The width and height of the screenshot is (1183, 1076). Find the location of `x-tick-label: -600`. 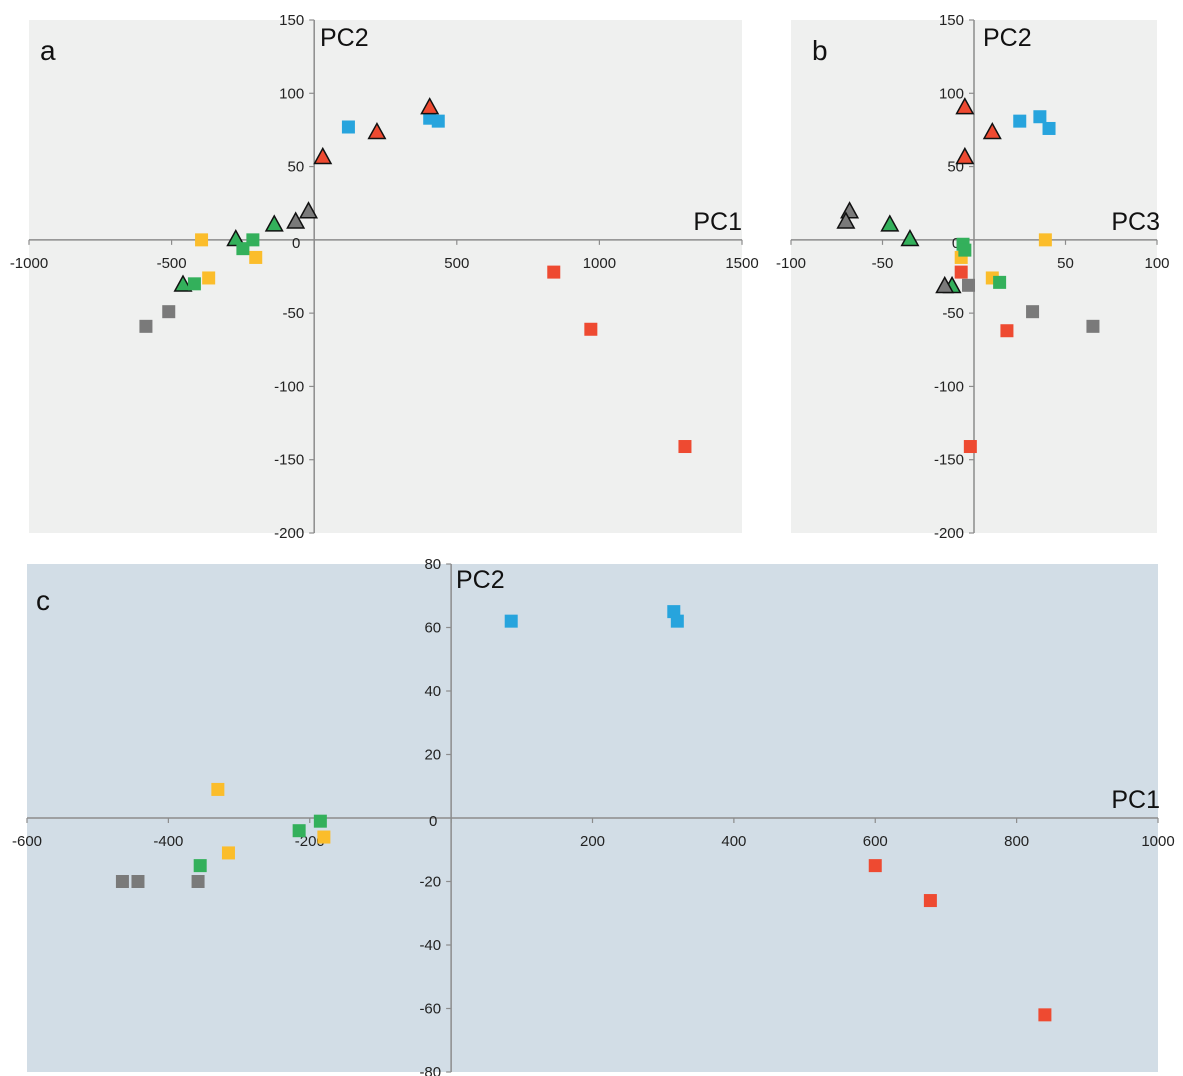

x-tick-label: -600 is located at coordinates (27, 841).